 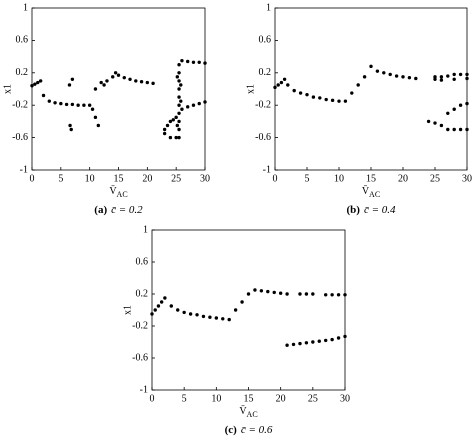 I want to click on caption: (a) c̄ = 0.2, so click(x=118, y=210).